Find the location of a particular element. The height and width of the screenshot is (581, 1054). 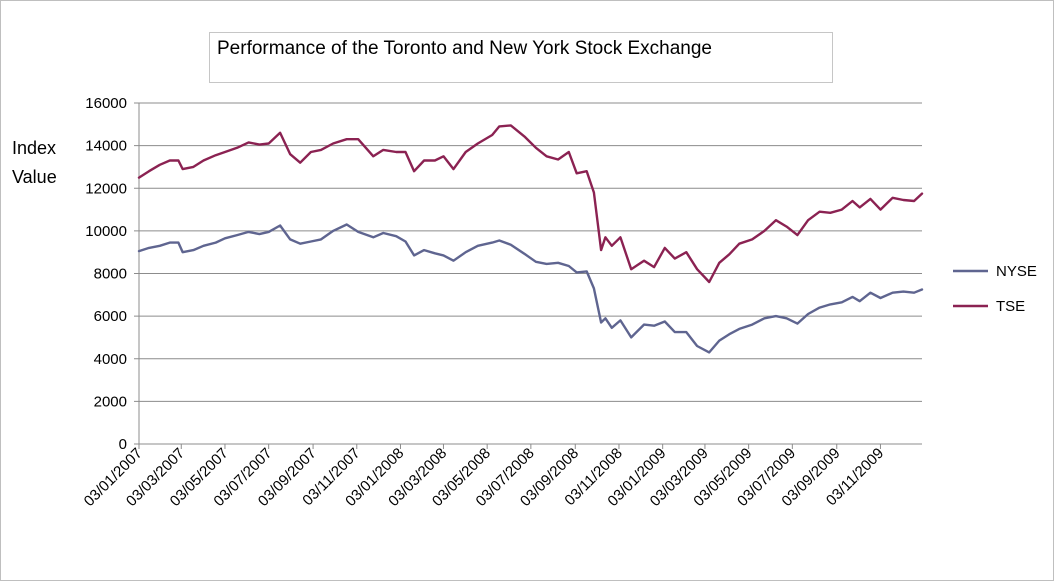

y-tick-label: 8000 is located at coordinates (110, 274).